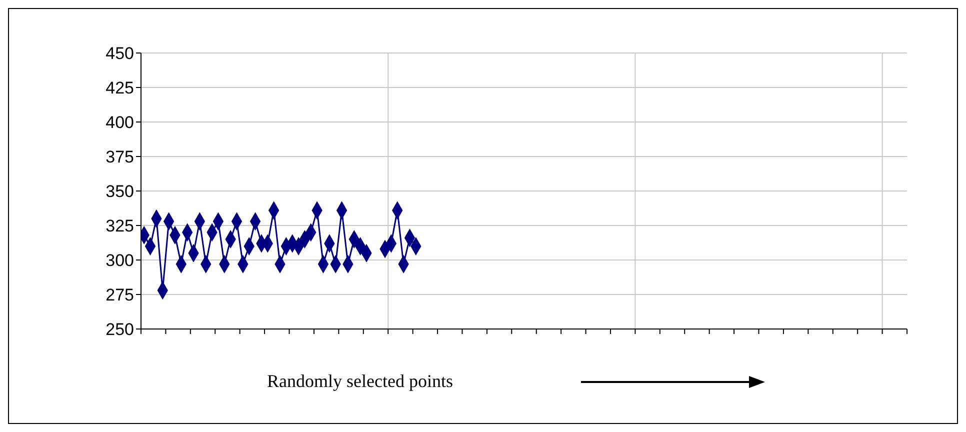 Image resolution: width=966 pixels, height=432 pixels. What do you see at coordinates (120, 122) in the screenshot?
I see `y-tick-label: 400` at bounding box center [120, 122].